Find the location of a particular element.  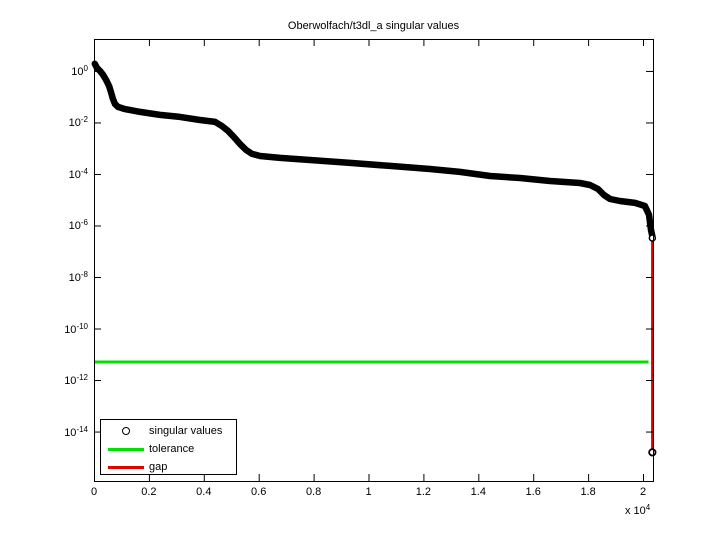

x-axis-multiplier: x 104 is located at coordinates (637, 510).